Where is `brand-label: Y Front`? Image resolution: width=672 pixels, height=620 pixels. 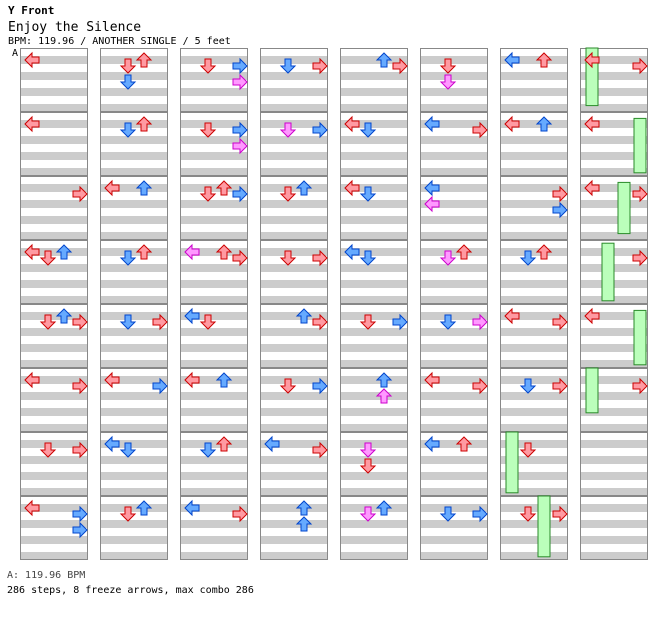
brand-label: Y Front is located at coordinates (31, 10).